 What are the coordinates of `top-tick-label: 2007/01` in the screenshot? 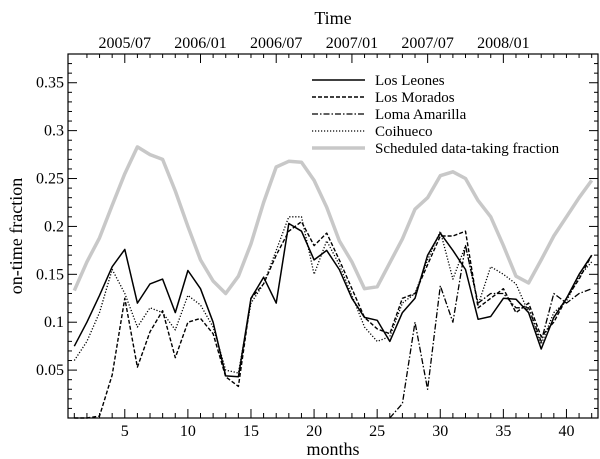 It's located at (352, 43).